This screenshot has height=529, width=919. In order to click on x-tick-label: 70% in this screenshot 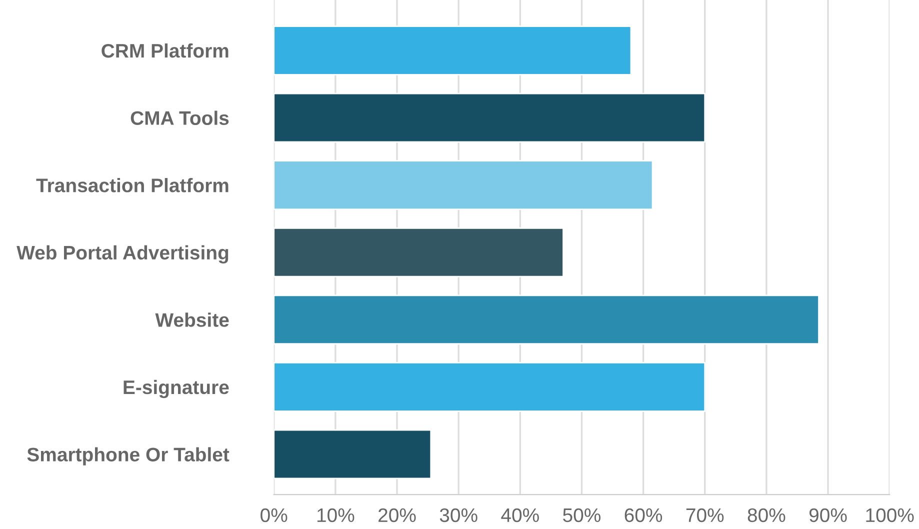, I will do `click(705, 515)`.